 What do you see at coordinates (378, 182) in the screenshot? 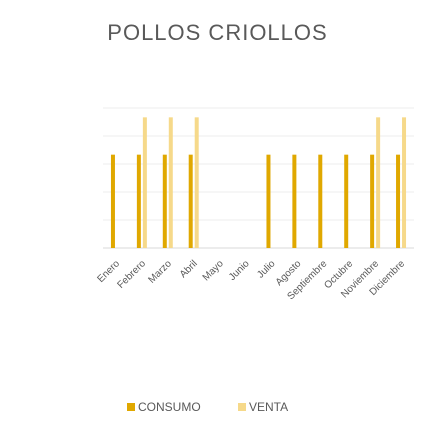
I see `bar-venta-noviembre` at bounding box center [378, 182].